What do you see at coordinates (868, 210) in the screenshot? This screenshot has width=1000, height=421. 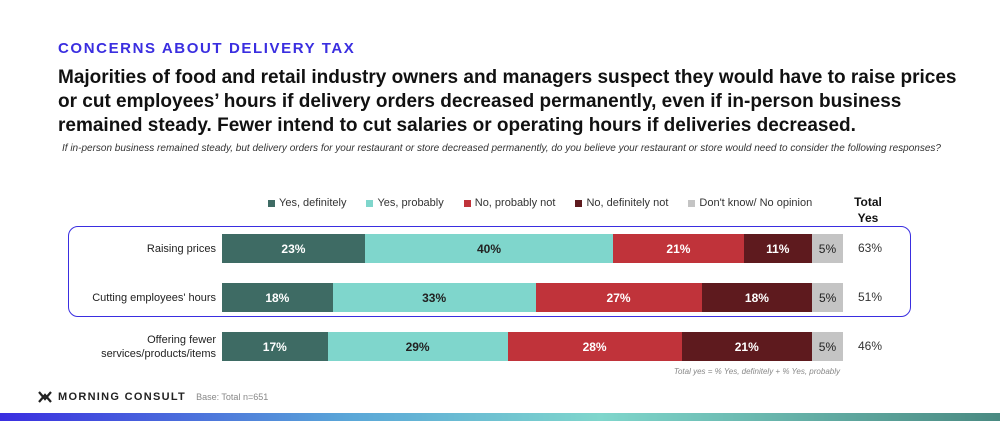 I see `total-yes-header: Total Yes` at bounding box center [868, 210].